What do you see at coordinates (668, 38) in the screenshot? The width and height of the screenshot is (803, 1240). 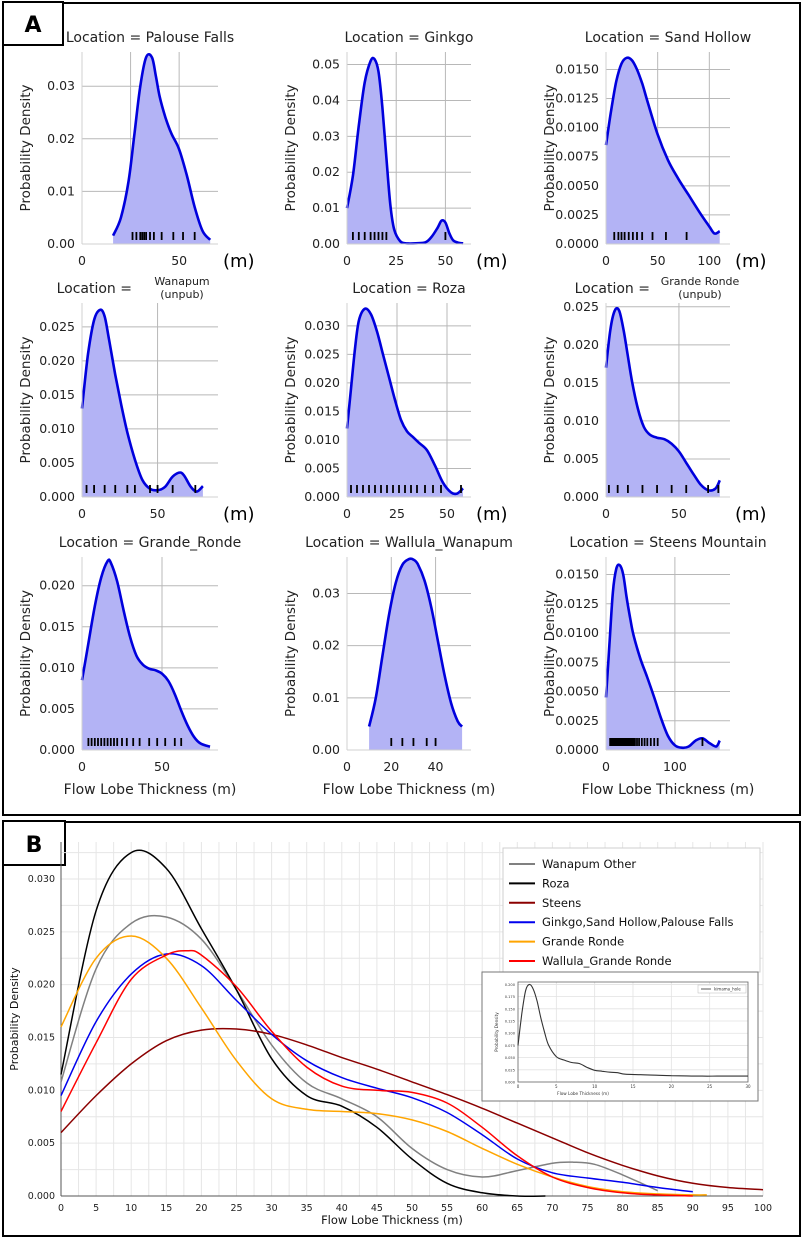 I see `subplot-title: Location = Sand Hollow` at bounding box center [668, 38].